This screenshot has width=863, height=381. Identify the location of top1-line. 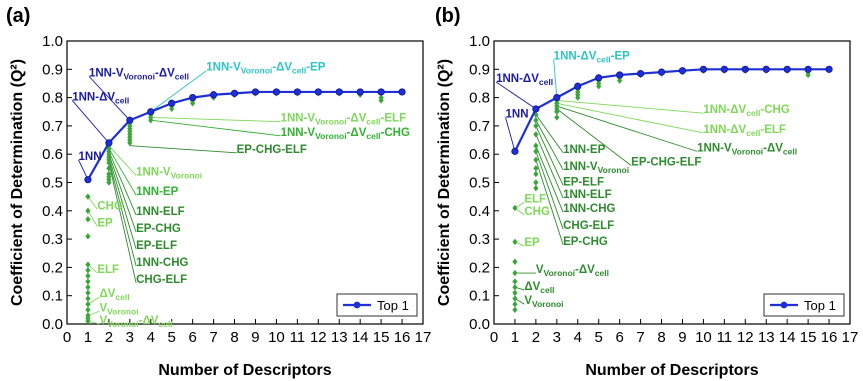
(244, 135).